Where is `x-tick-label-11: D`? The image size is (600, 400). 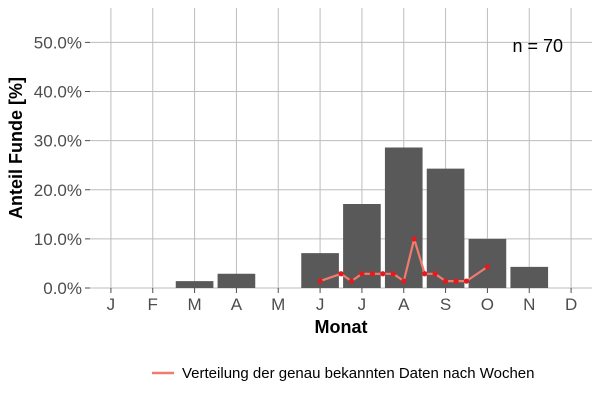
x-tick-label-11: D is located at coordinates (571, 304).